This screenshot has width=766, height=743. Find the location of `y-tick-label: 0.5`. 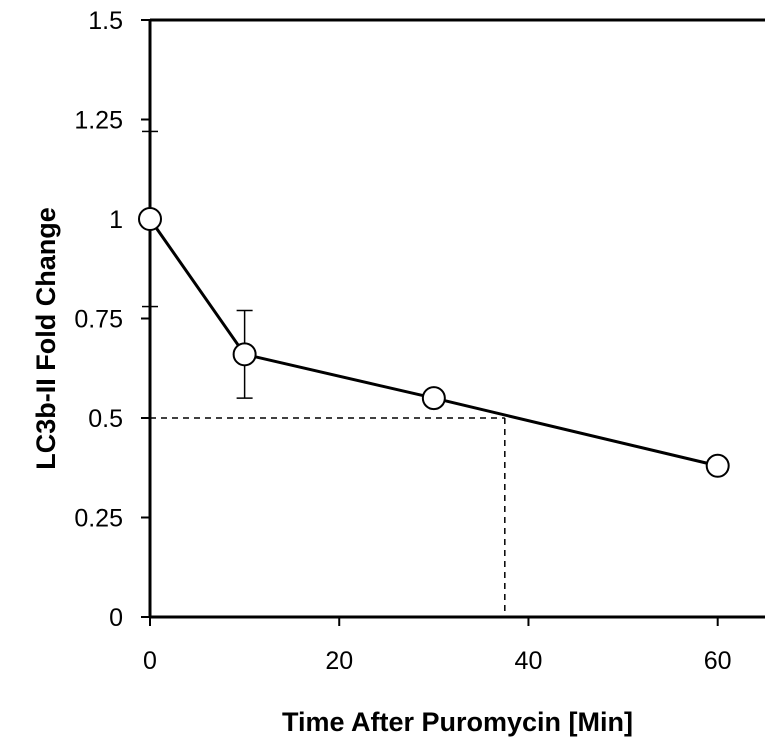

y-tick-label: 0.5 is located at coordinates (105, 419).